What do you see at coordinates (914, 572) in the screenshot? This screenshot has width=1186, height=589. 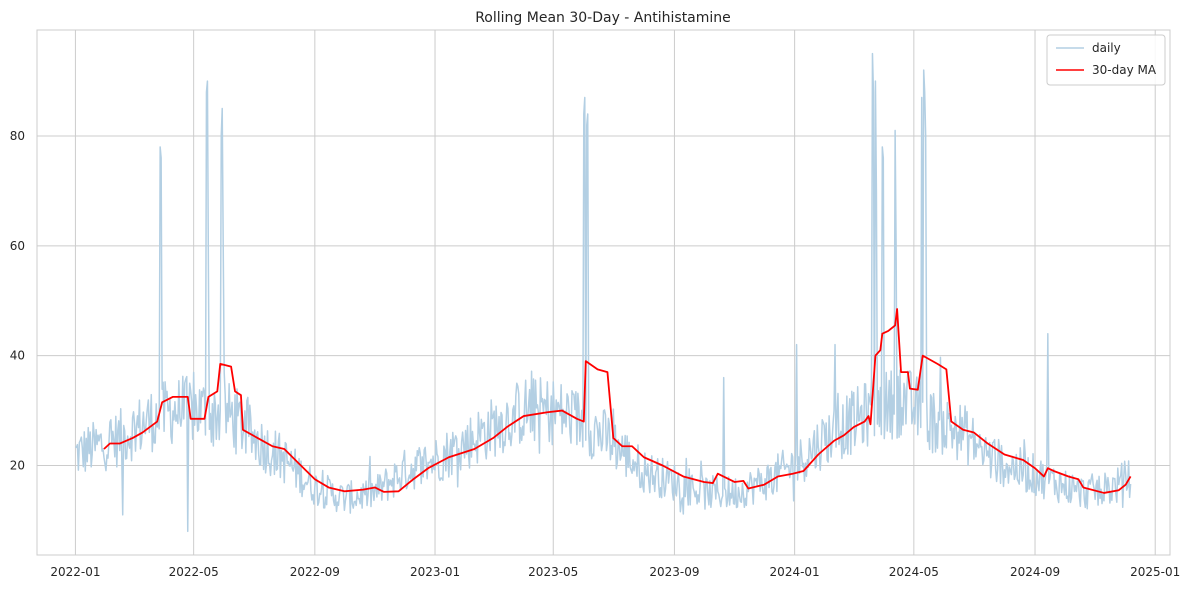 I see `x-tick-label: 2024-05` at bounding box center [914, 572].